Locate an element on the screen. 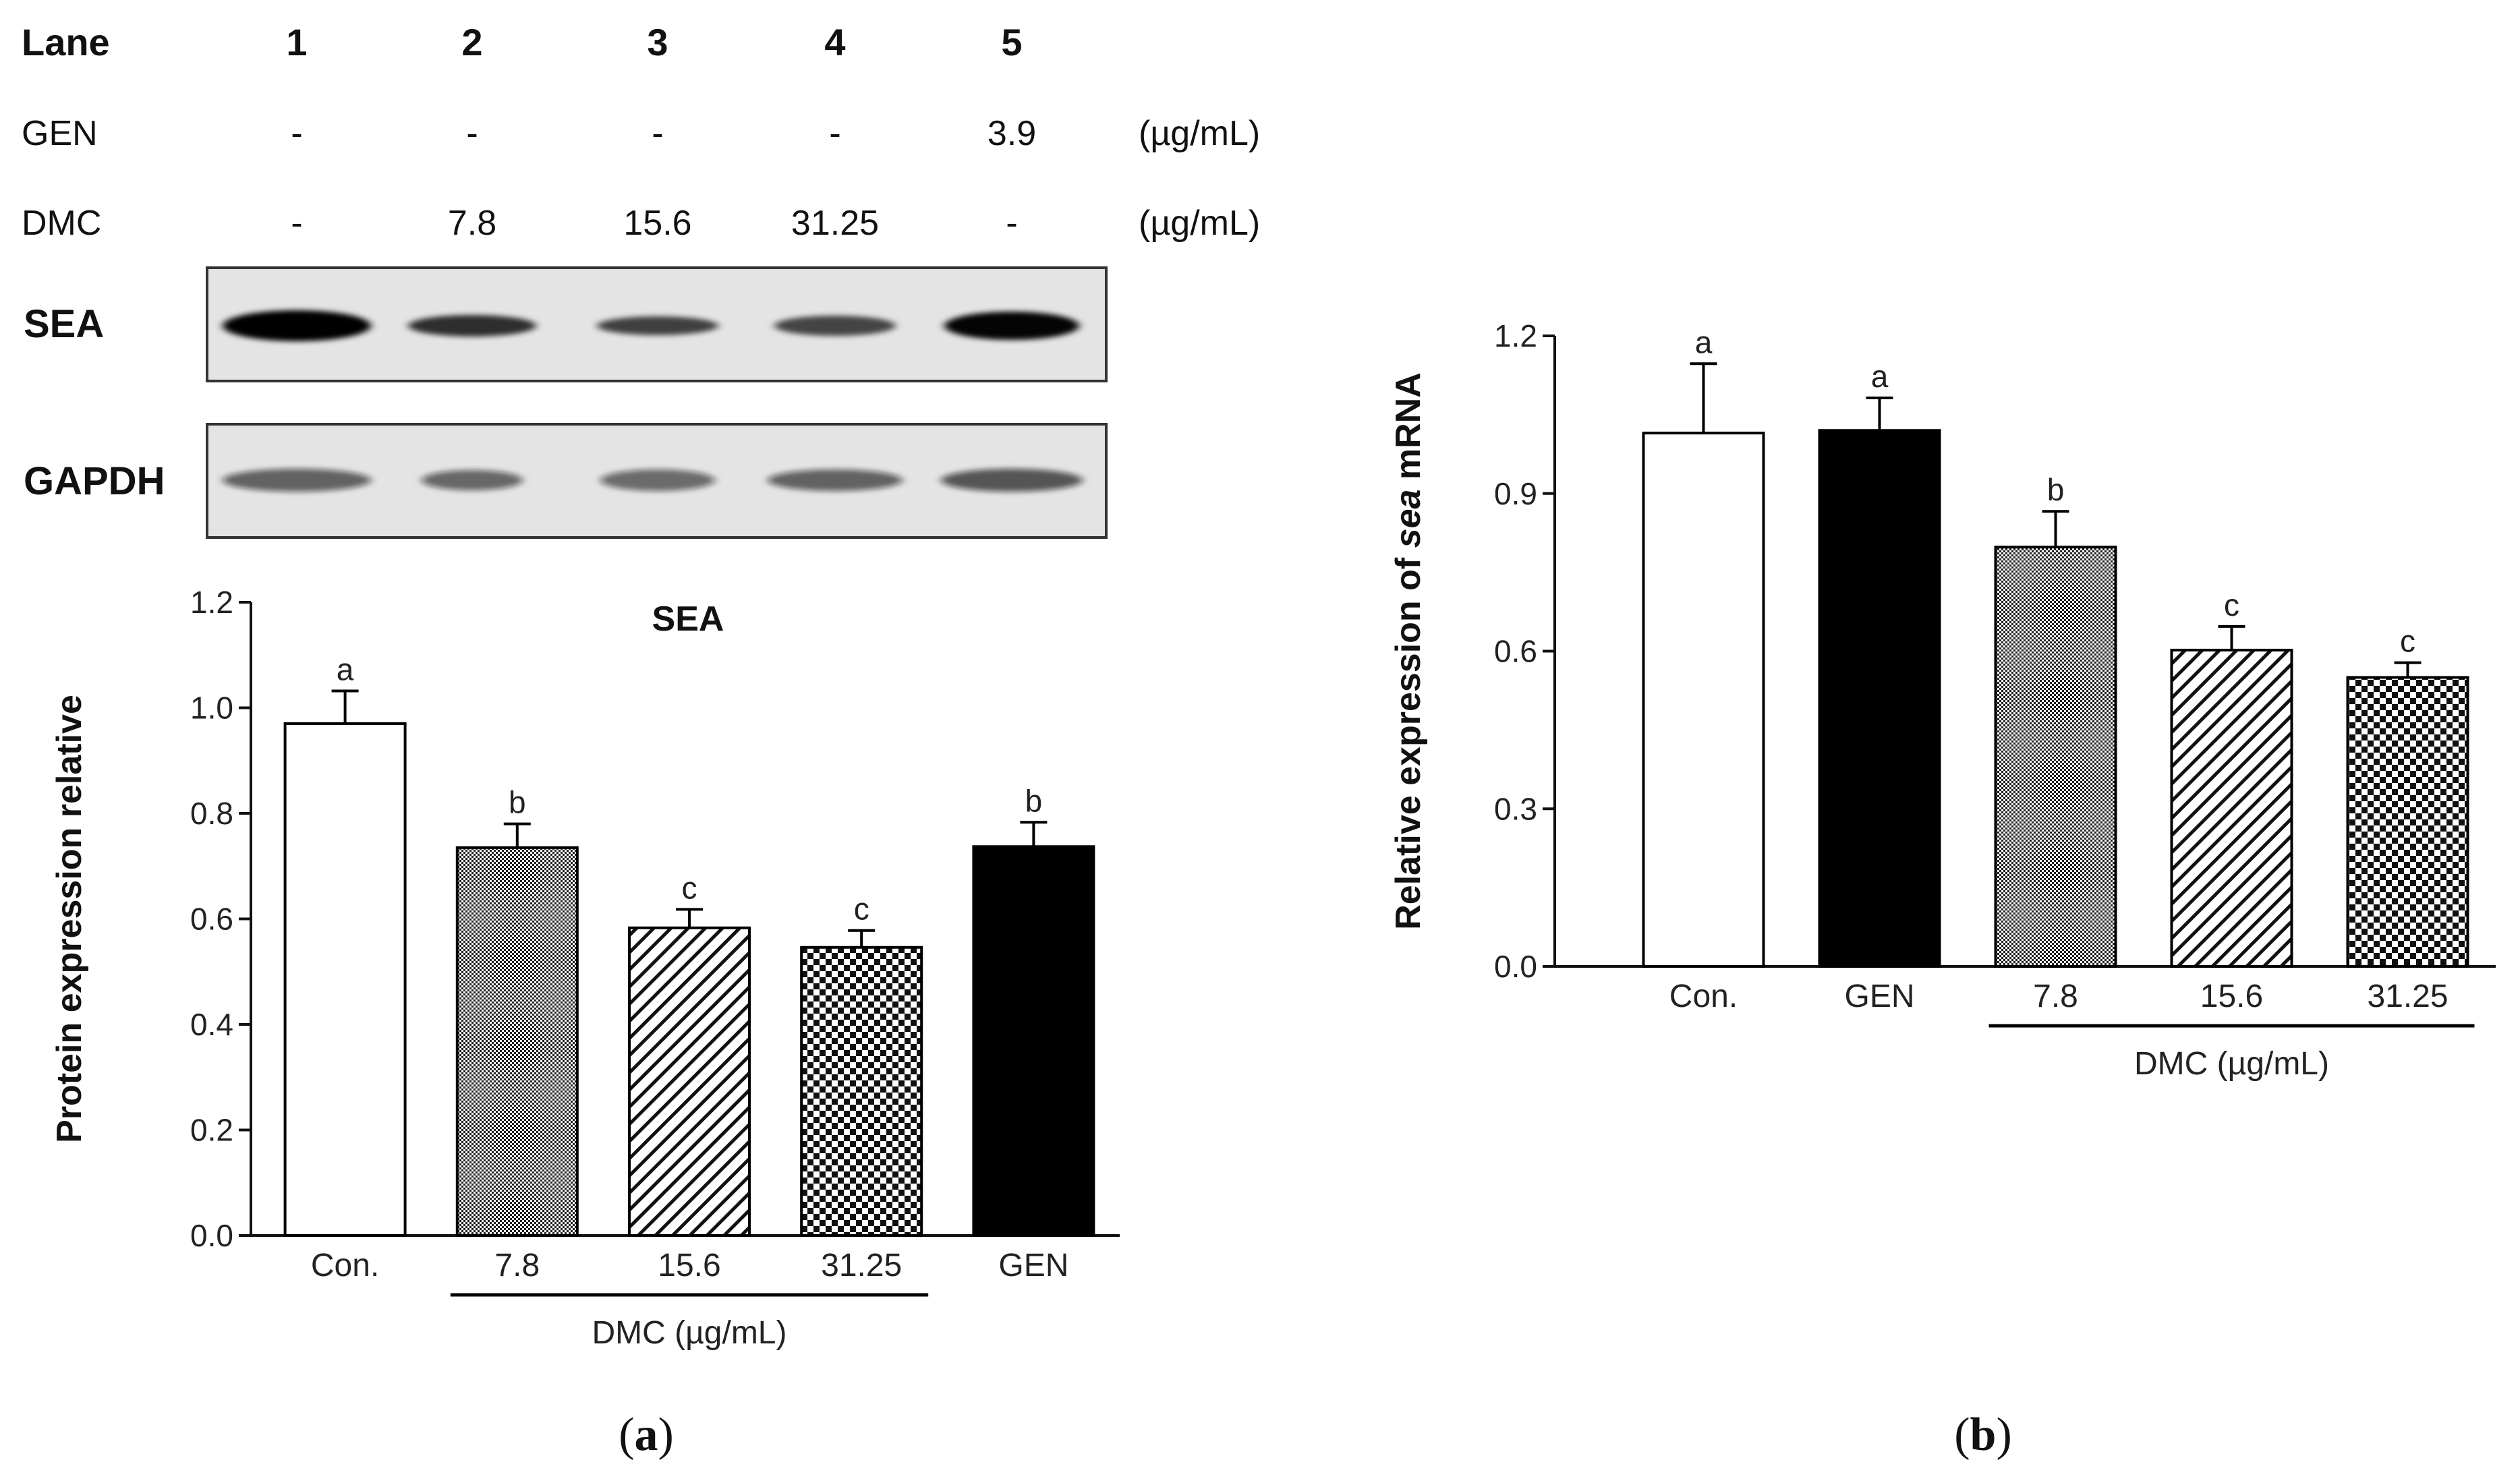  table-cell: 15.6 is located at coordinates (657, 223).